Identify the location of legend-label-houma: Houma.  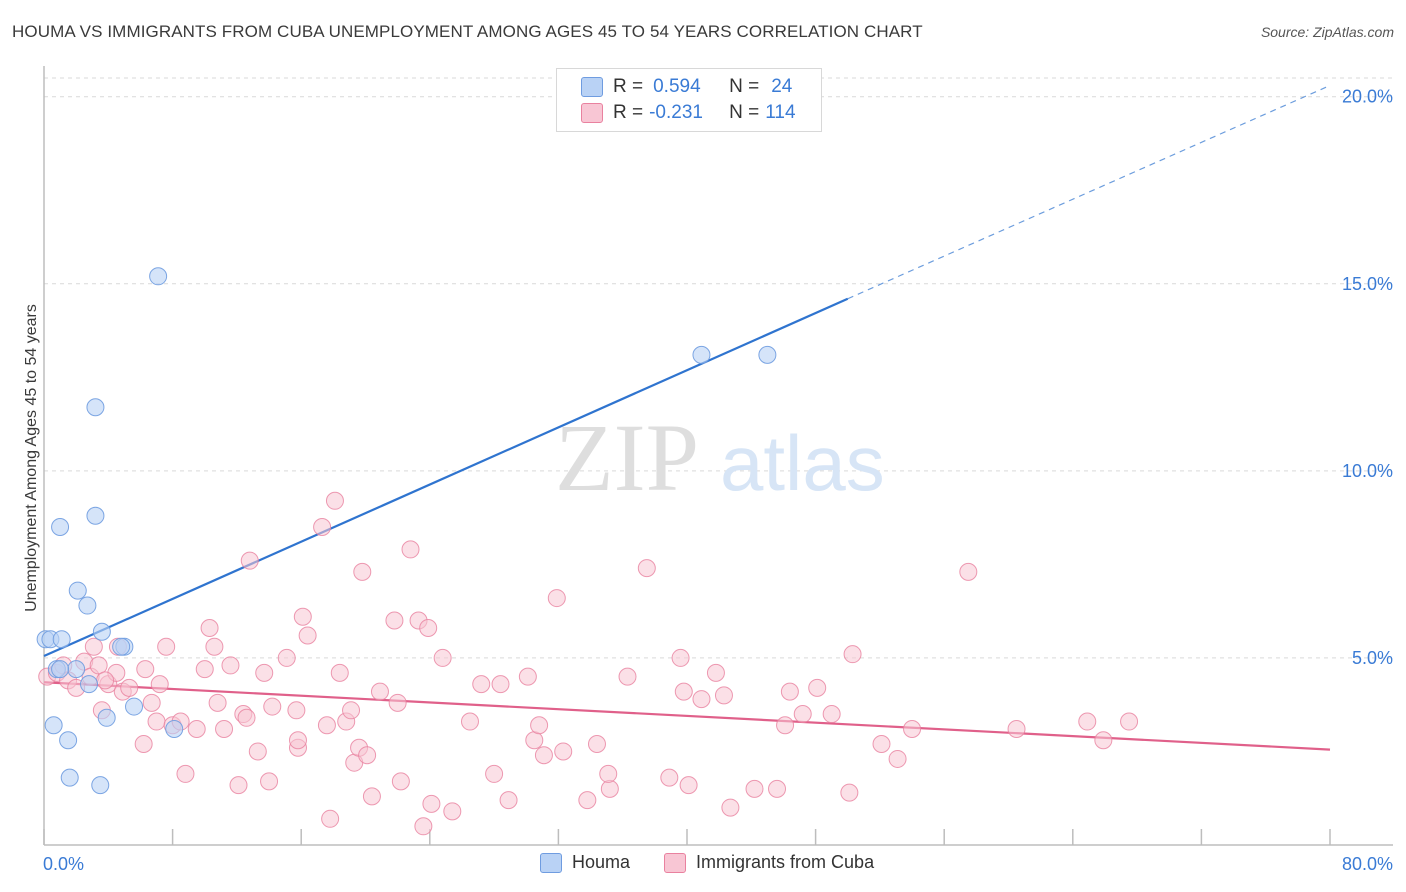
(601, 862).